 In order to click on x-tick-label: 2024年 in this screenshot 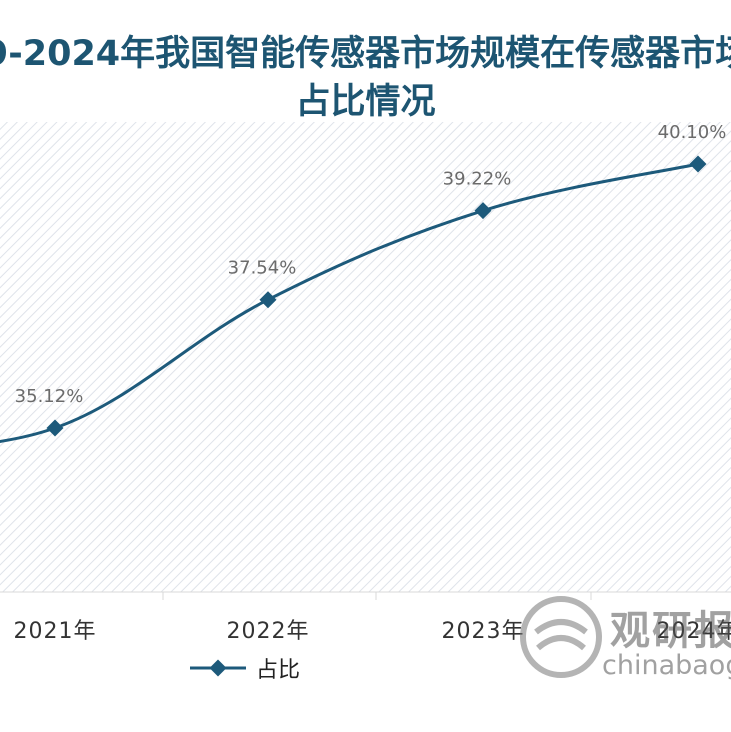, I will do `click(694, 631)`.